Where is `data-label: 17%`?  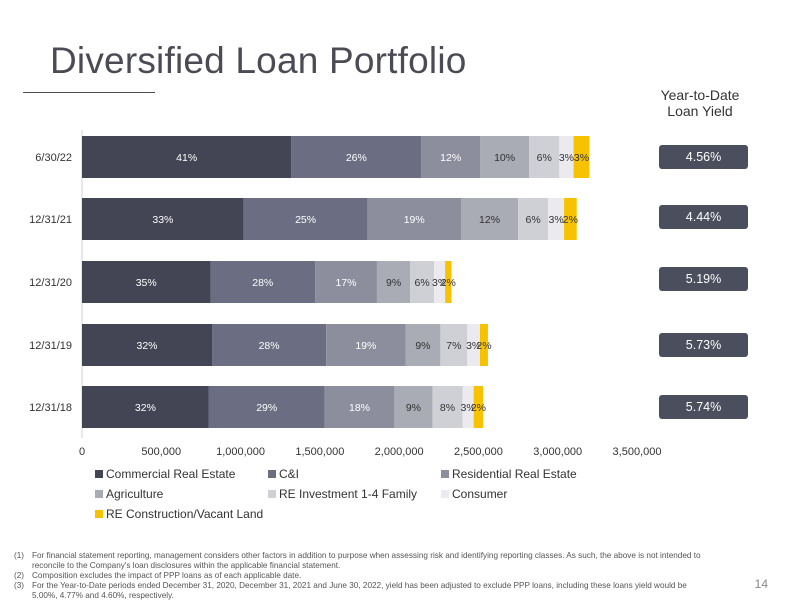
data-label: 17% is located at coordinates (346, 283).